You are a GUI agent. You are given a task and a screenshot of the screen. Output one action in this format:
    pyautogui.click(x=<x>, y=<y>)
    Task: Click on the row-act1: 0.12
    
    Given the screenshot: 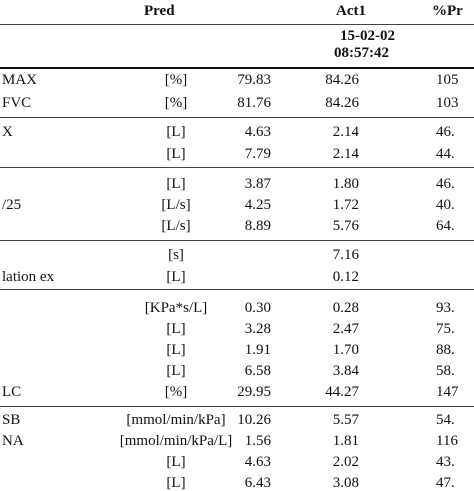 What is the action you would take?
    pyautogui.click(x=345, y=277)
    